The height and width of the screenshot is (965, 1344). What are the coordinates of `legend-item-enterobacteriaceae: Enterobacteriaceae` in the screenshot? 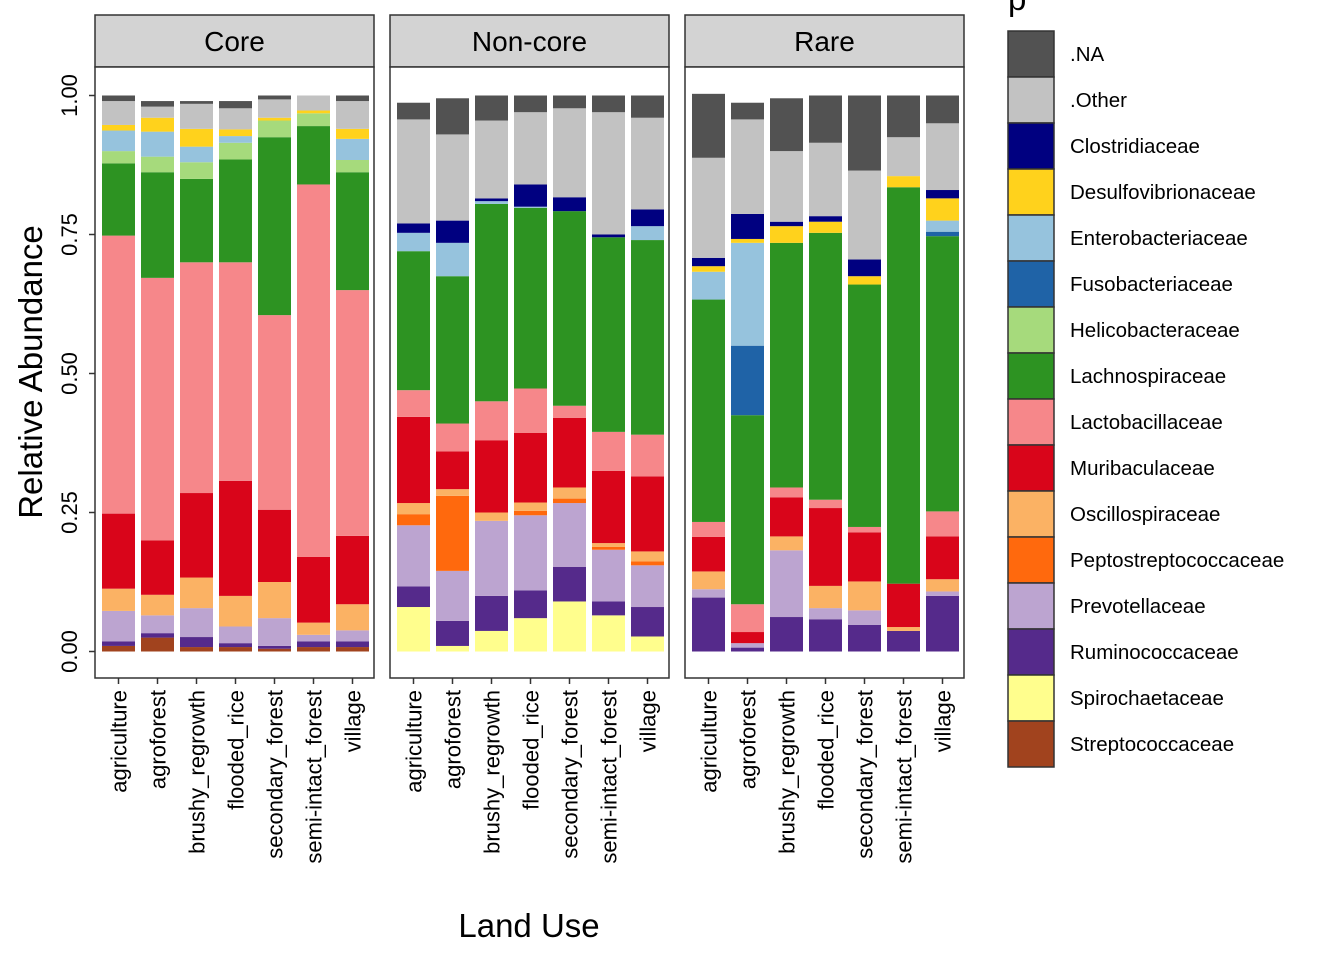 It's located at (1127, 238).